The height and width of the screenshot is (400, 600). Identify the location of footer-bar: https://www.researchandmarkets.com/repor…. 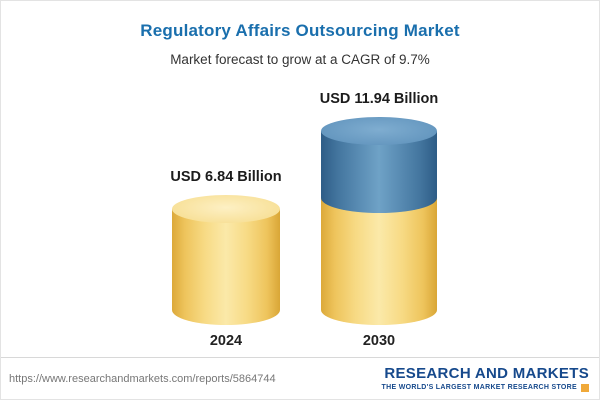
(300, 378).